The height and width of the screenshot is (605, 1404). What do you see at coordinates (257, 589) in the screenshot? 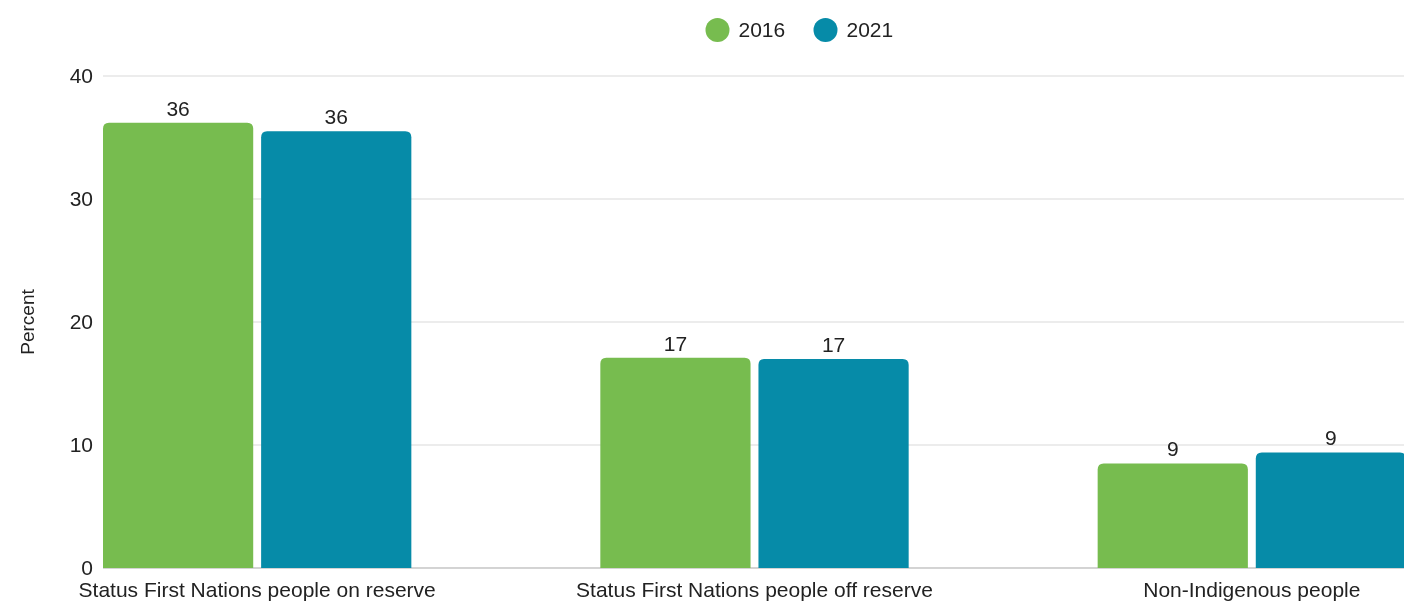
I see `x-tick-label: Status First Nations people on reserve` at bounding box center [257, 589].